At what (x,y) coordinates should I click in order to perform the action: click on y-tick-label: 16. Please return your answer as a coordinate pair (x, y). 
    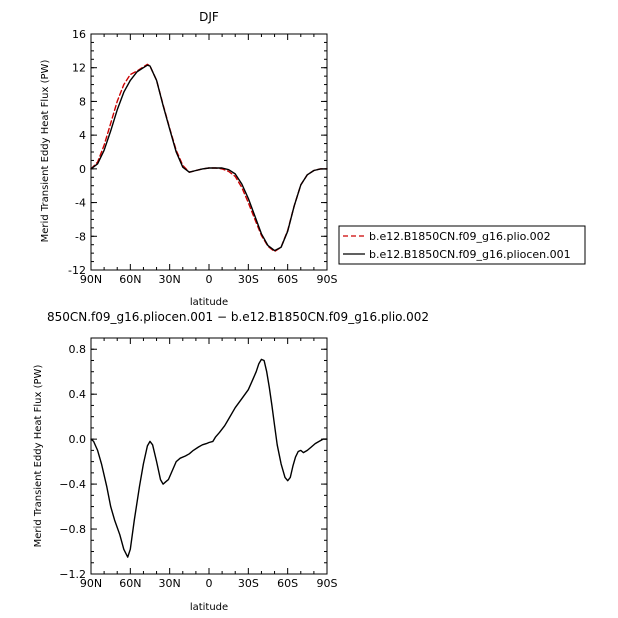
    Looking at the image, I should click on (79, 34).